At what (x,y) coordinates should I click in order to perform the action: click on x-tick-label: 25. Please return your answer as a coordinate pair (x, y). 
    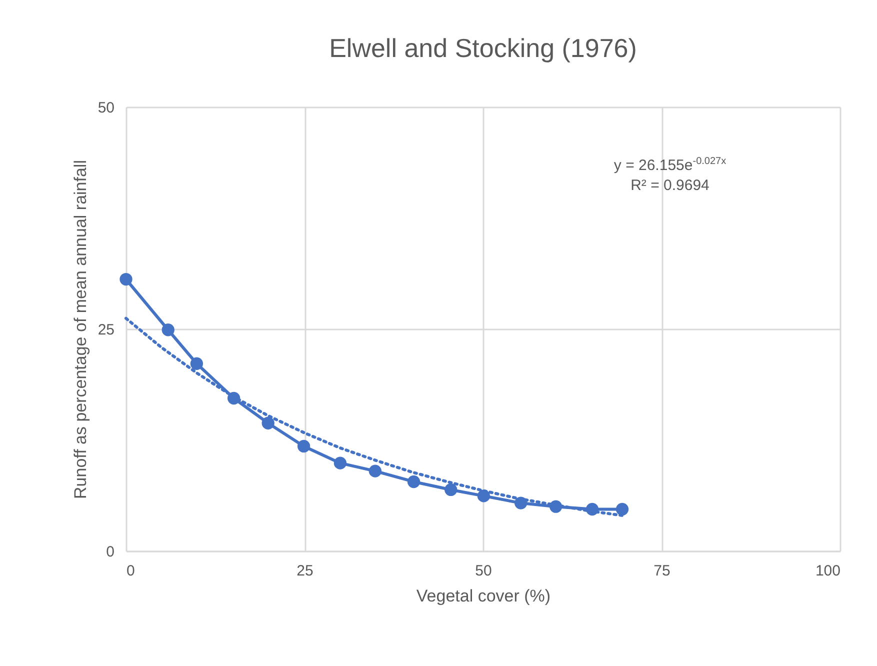
    Looking at the image, I should click on (305, 571).